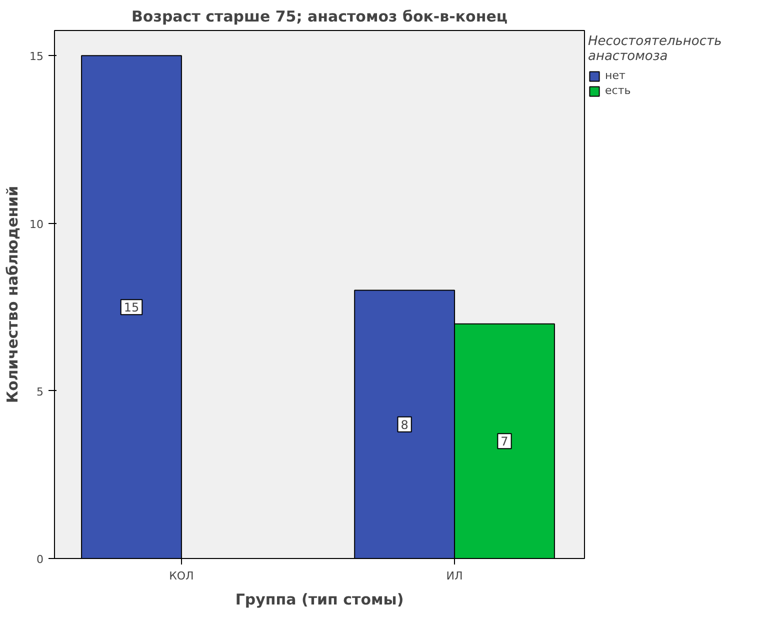  I want to click on y-tick-label: 5, so click(40, 391).